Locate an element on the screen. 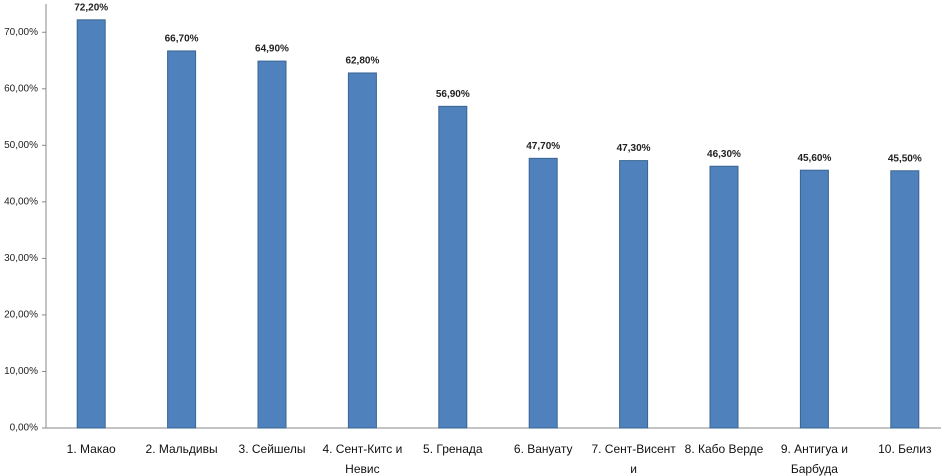 The height and width of the screenshot is (476, 941). value-label: 62,80% is located at coordinates (362, 61).